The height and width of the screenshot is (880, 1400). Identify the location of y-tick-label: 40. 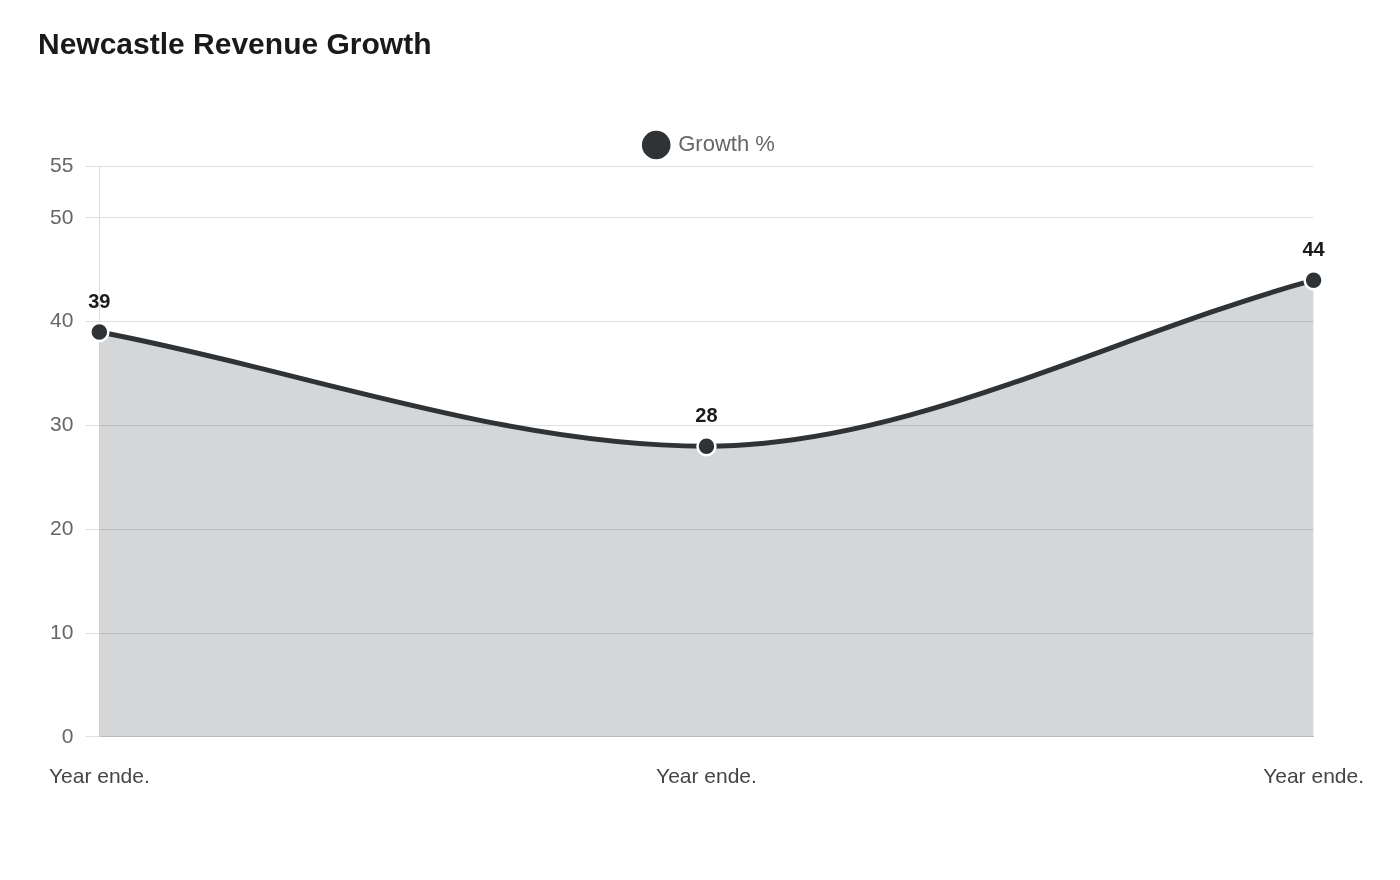
(62, 320).